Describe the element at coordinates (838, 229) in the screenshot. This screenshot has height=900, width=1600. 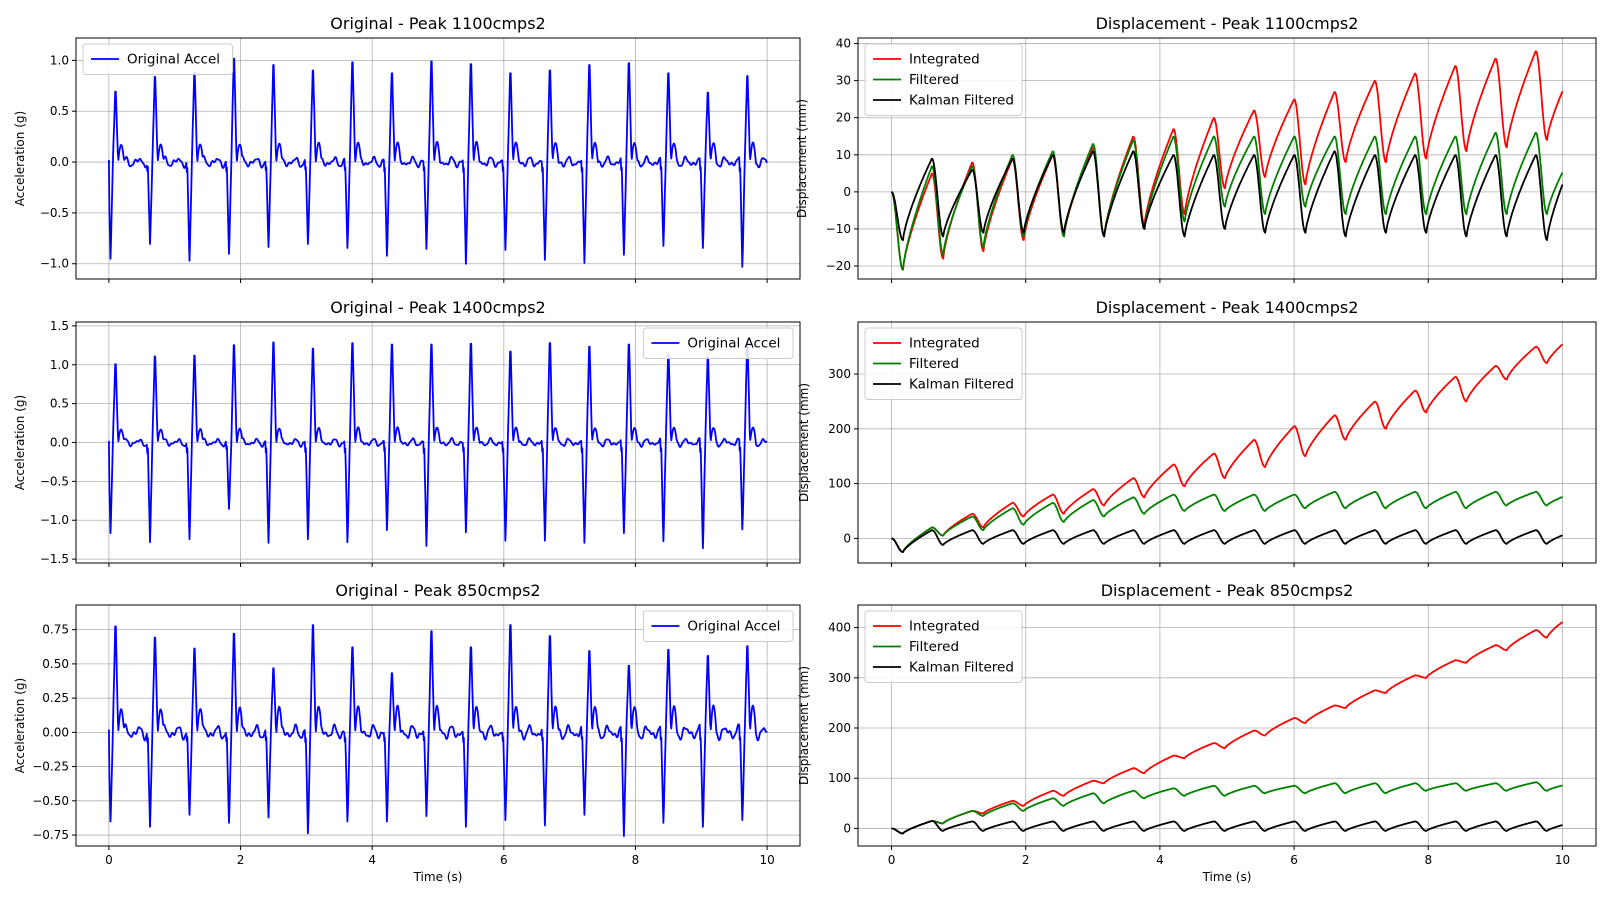
I see `y-tick-label: −10` at that location.